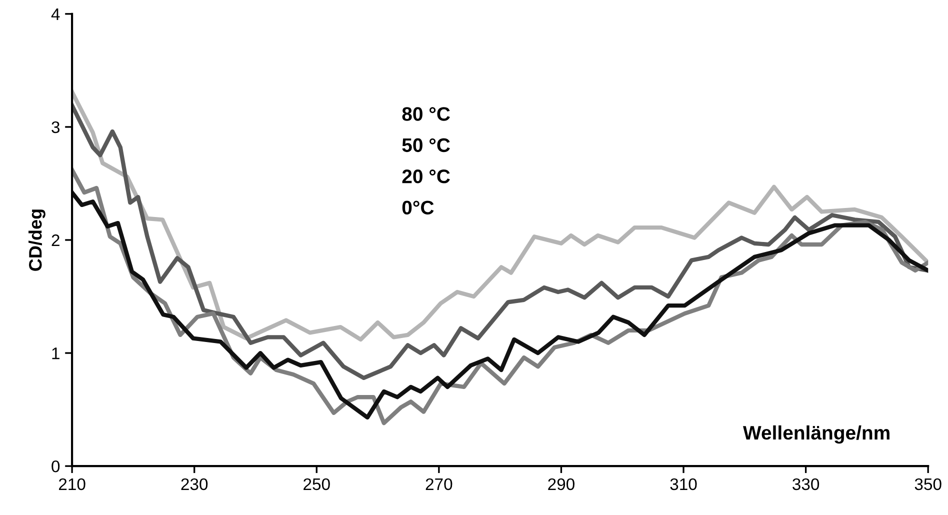 This screenshot has height=515, width=948. What do you see at coordinates (56, 127) in the screenshot?
I see `y-tick-label: 3` at bounding box center [56, 127].